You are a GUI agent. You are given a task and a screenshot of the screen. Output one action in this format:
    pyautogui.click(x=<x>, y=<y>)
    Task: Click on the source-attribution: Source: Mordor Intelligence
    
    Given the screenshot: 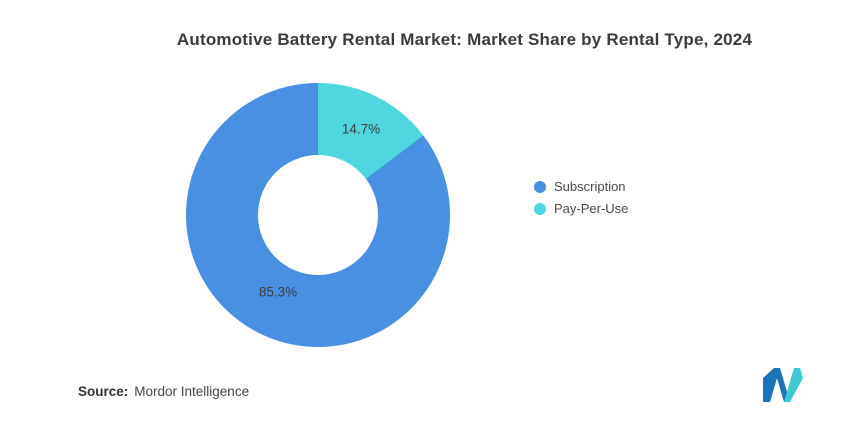 What is the action you would take?
    pyautogui.click(x=163, y=391)
    